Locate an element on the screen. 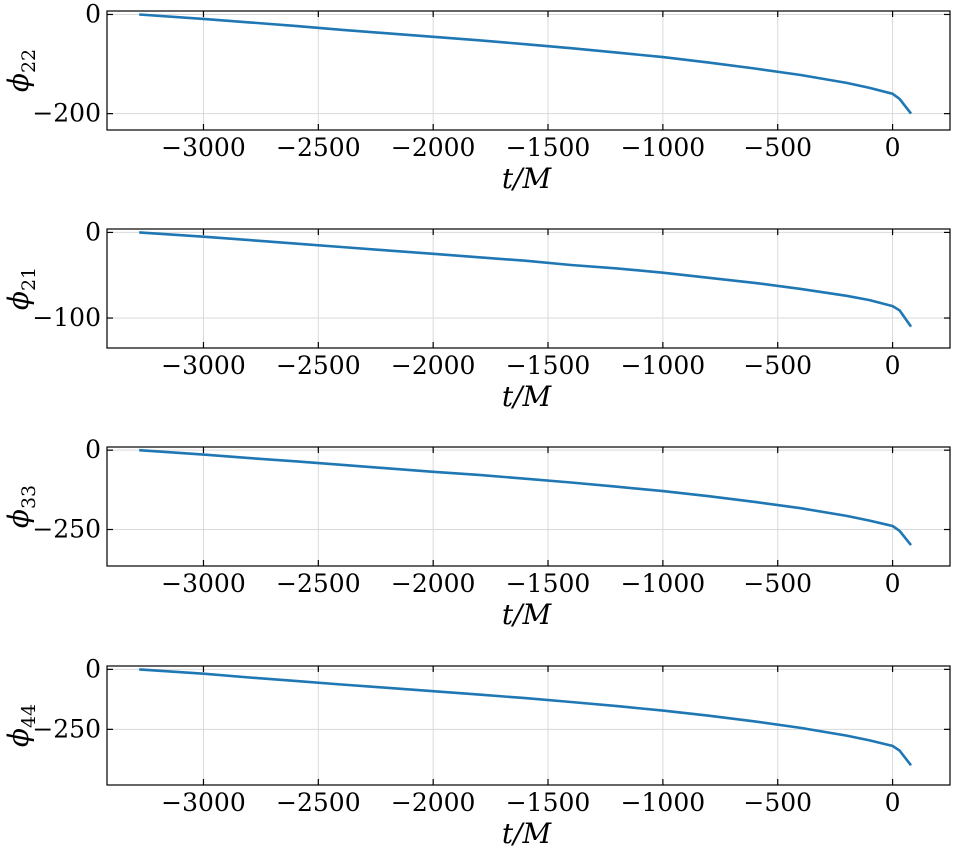 Image resolution: width=955 pixels, height=857 pixels. y-axis-label: ϕ22 is located at coordinates (21, 70).